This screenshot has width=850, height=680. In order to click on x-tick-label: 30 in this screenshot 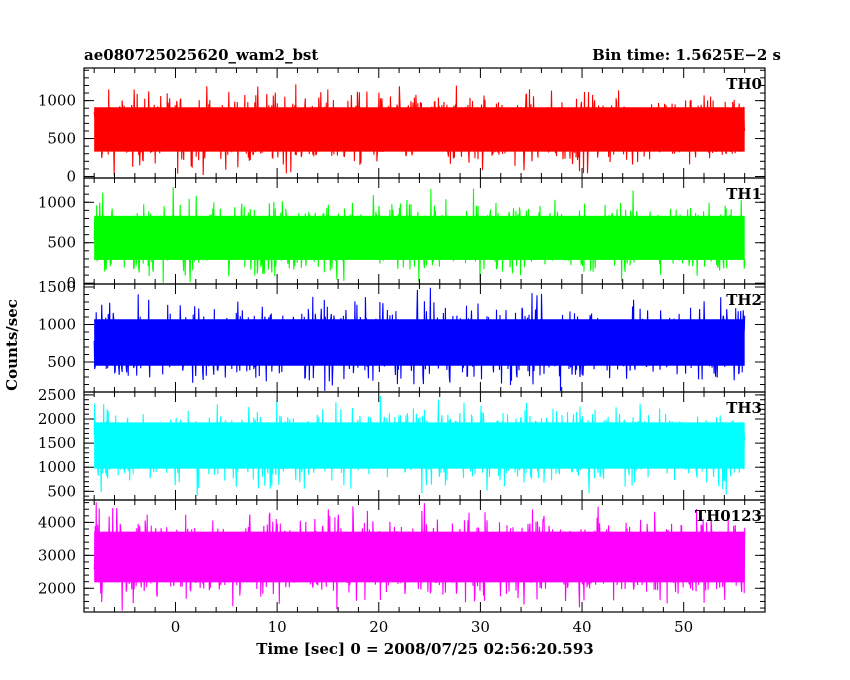, I will do `click(480, 627)`.